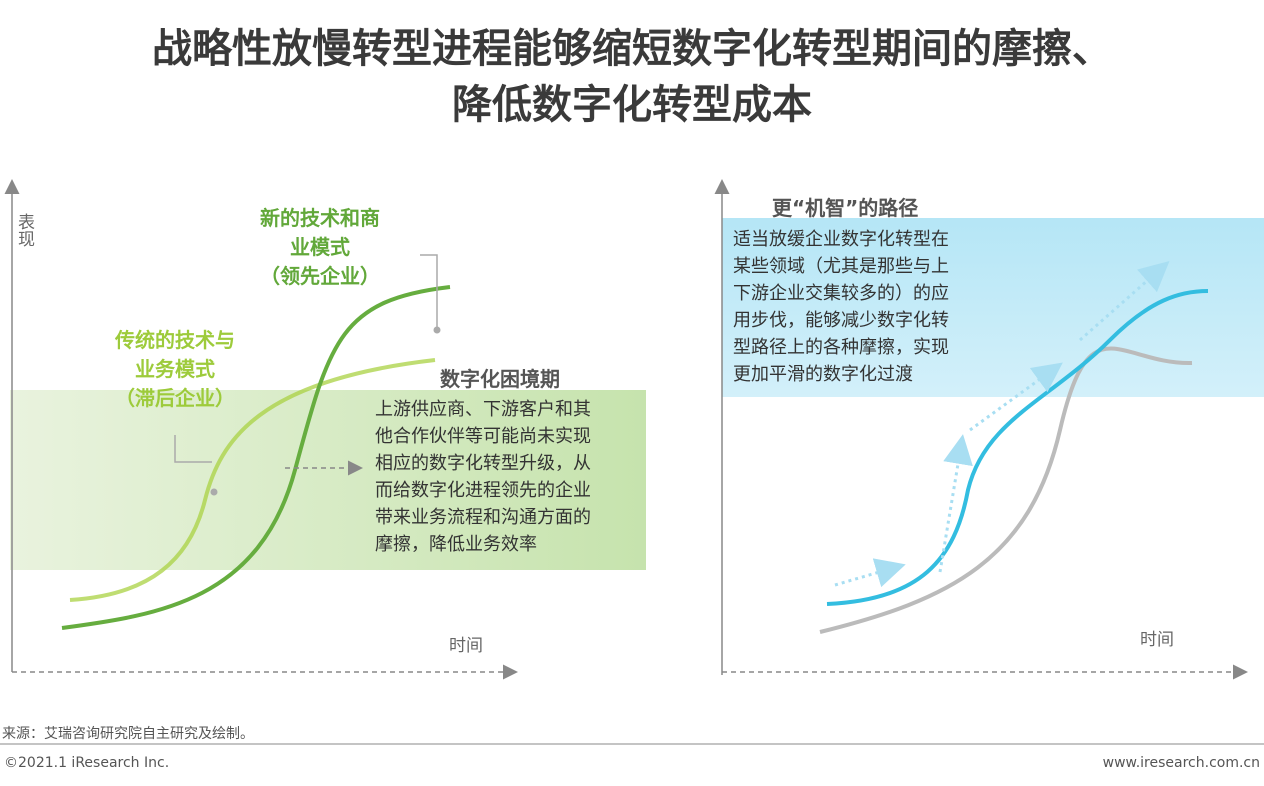 This screenshot has height=786, width=1264. What do you see at coordinates (841, 266) in the screenshot?
I see `callout-text: 某些领域（尤其是那些与上` at bounding box center [841, 266].